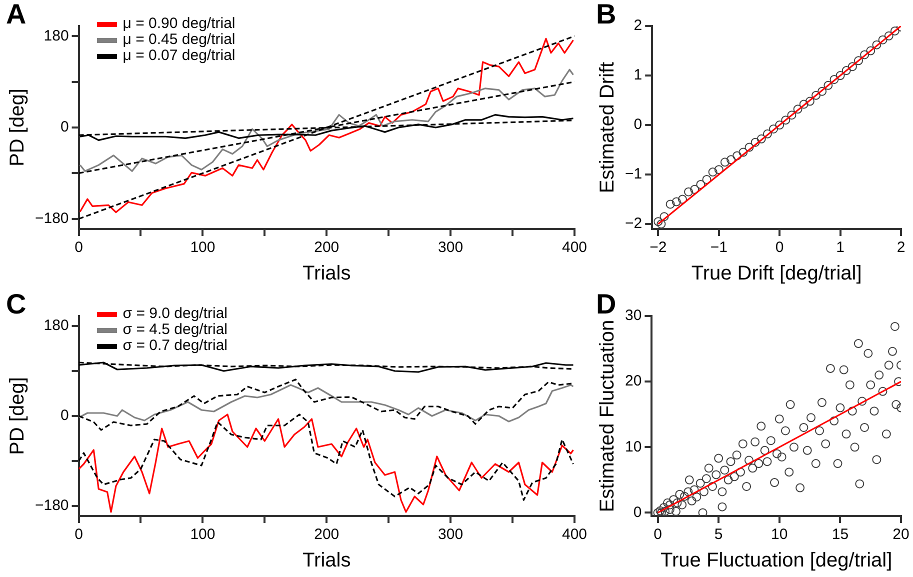  What do you see at coordinates (638, 75) in the screenshot?
I see `y-tick-label: 1` at bounding box center [638, 75].